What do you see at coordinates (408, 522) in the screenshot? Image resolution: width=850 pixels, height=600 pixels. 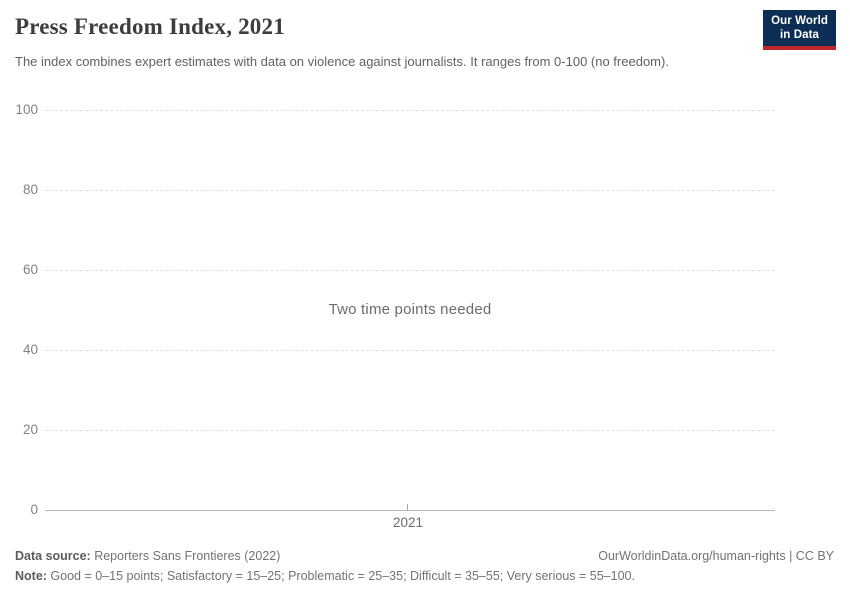 I see `x-axis-tick-2021: 2021` at bounding box center [408, 522].